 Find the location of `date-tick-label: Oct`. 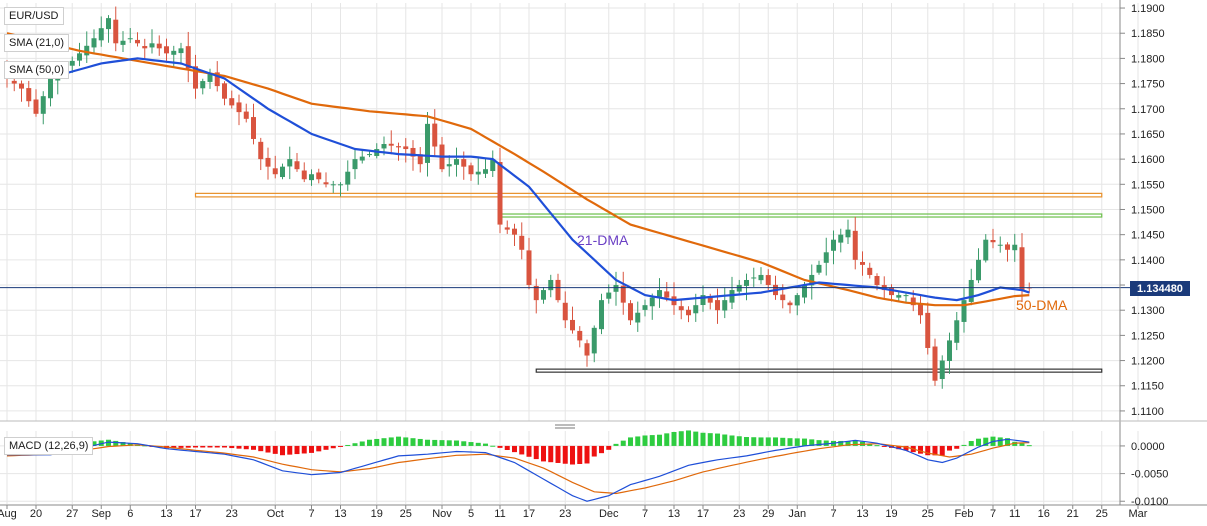

date-tick-label: Oct is located at coordinates (275, 514).